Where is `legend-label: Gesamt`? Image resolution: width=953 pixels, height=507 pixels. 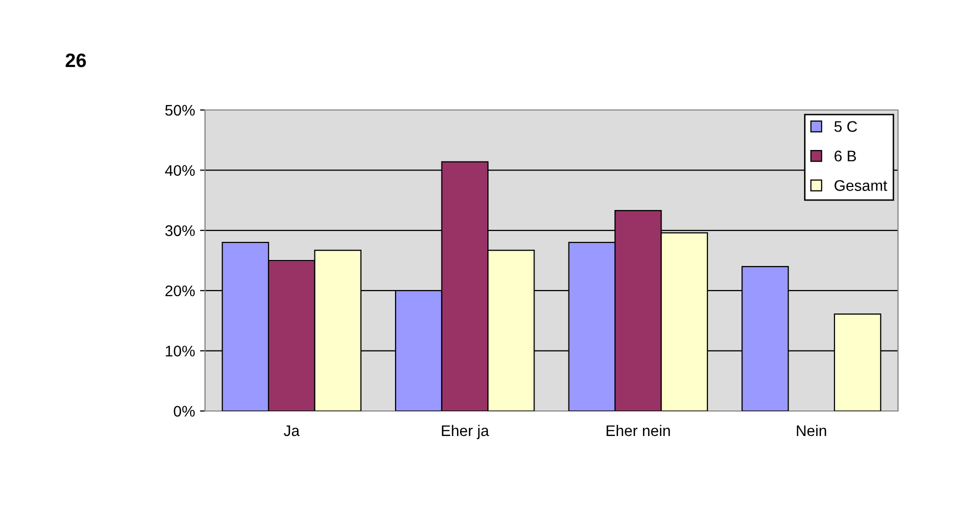 legend-label: Gesamt is located at coordinates (861, 185).